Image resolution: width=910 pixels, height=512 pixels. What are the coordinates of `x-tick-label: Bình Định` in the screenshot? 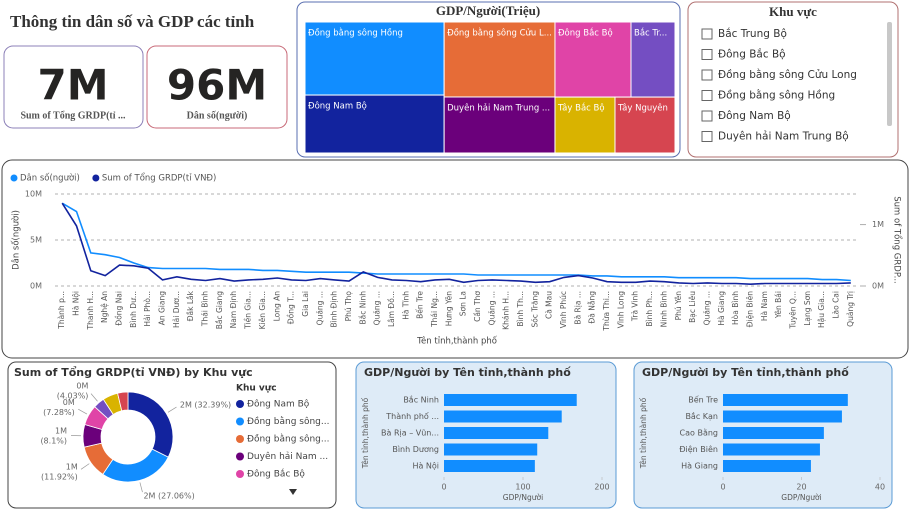 It's located at (334, 309).